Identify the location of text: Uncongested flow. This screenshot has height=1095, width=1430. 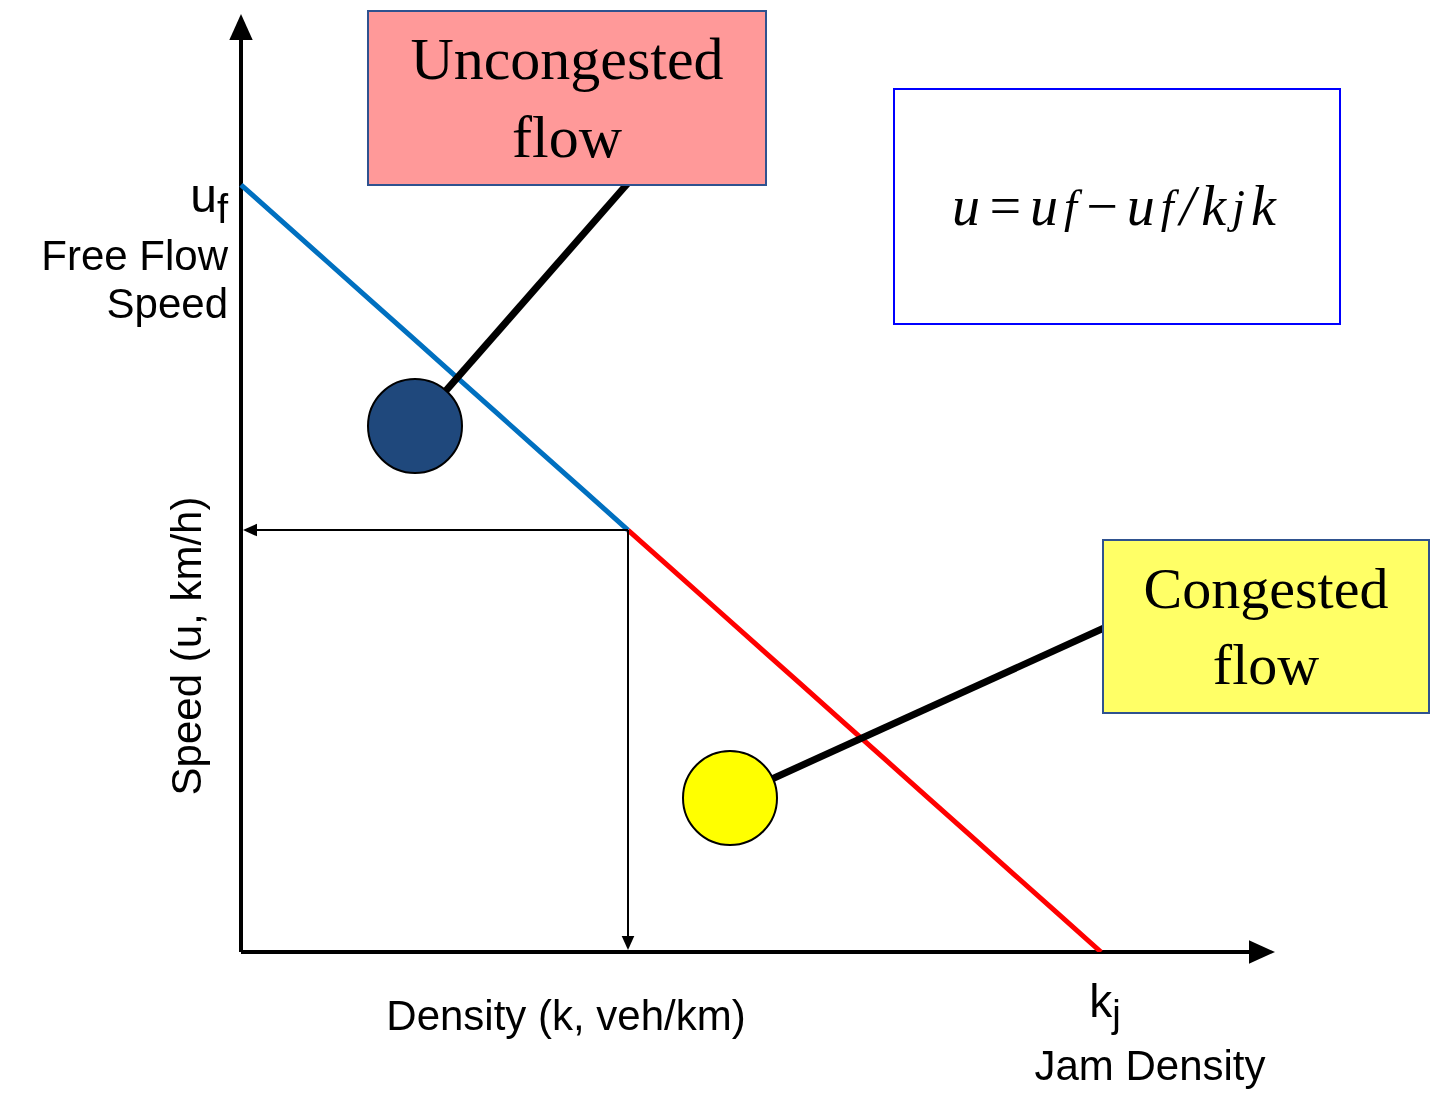
(567, 98).